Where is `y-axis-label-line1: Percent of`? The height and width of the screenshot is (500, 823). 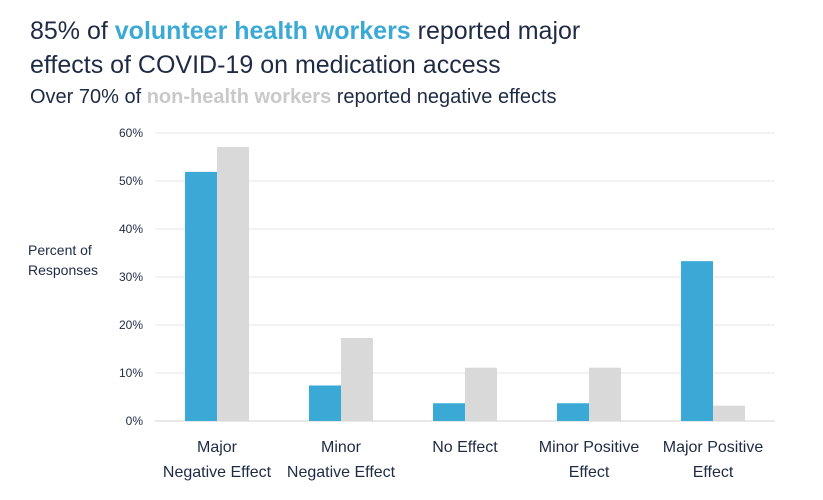
y-axis-label-line1: Percent of is located at coordinates (60, 250).